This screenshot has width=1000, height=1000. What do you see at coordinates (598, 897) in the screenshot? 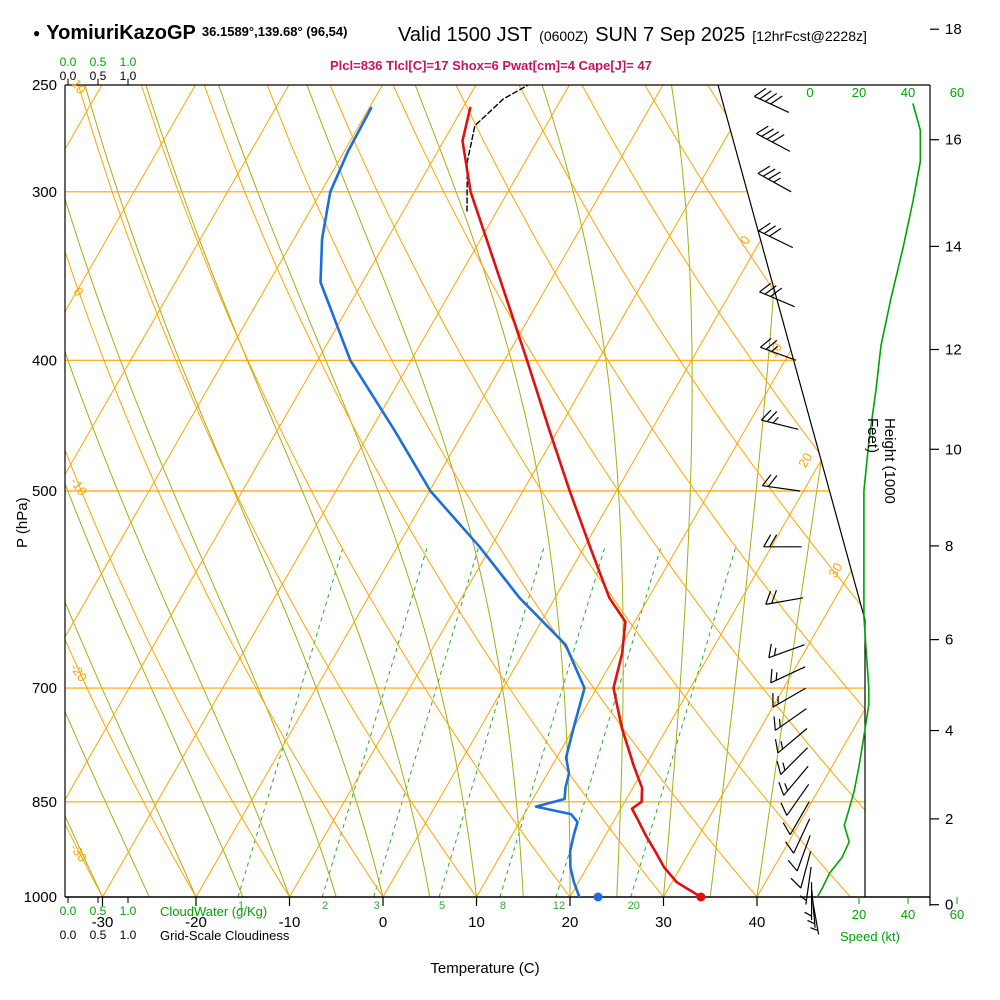
I see `surface-dewpoint-marker` at bounding box center [598, 897].